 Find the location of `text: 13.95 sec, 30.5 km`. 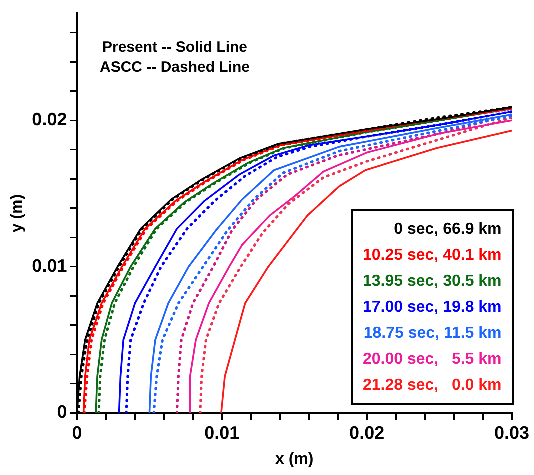

text: 13.95 sec, 30.5 km is located at coordinates (432, 282).